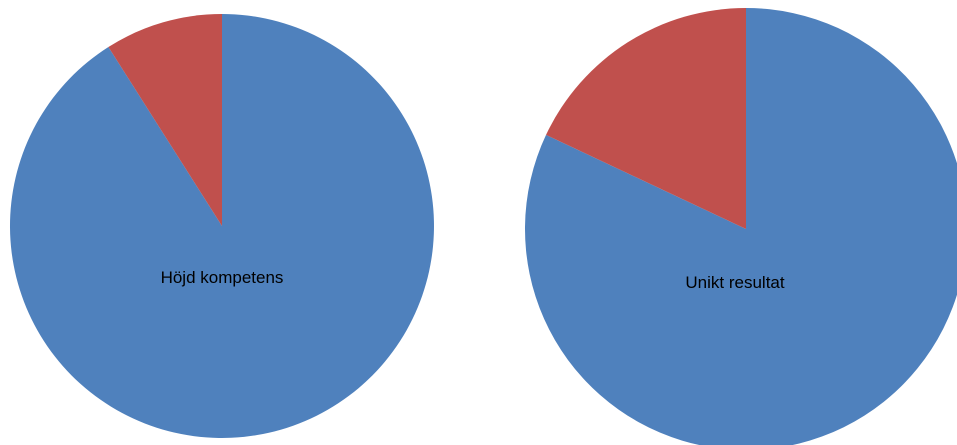 The height and width of the screenshot is (445, 957). What do you see at coordinates (734, 282) in the screenshot?
I see `pie-label-unikt-resultat: Unikt resultat` at bounding box center [734, 282].